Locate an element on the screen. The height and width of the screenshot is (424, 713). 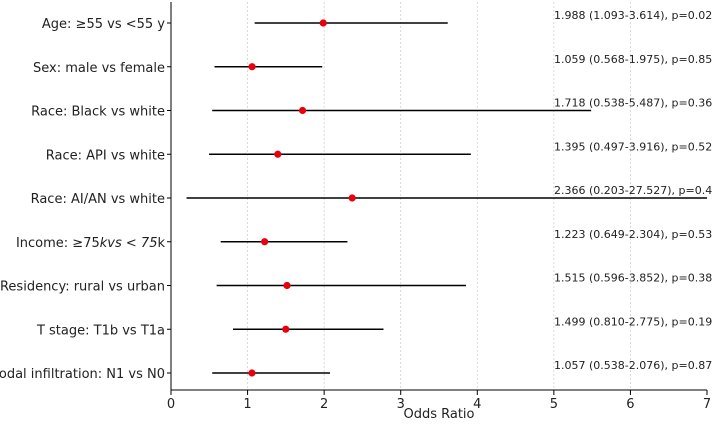
row-label: Race: AI/AN vs white is located at coordinates (98, 199).